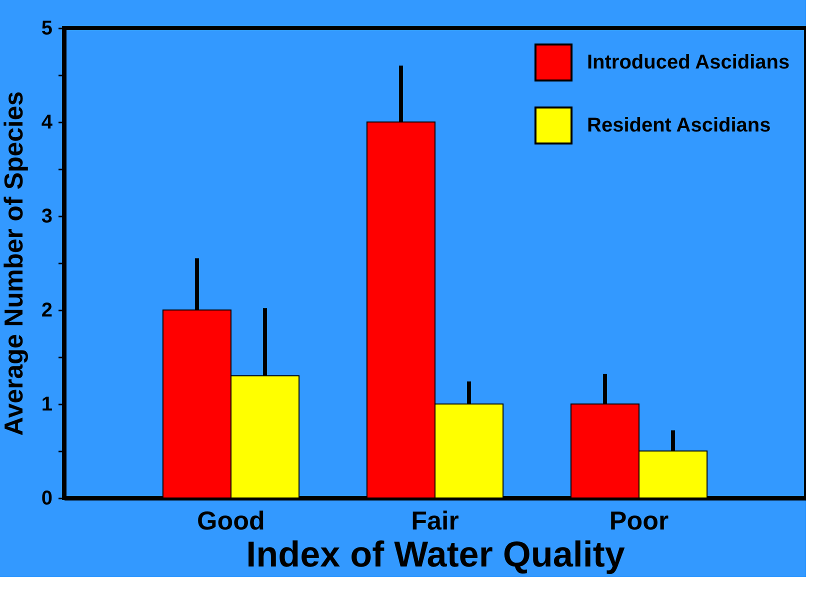 The width and height of the screenshot is (825, 609). I want to click on y-axis-title: Average Number of Species, so click(14, 263).